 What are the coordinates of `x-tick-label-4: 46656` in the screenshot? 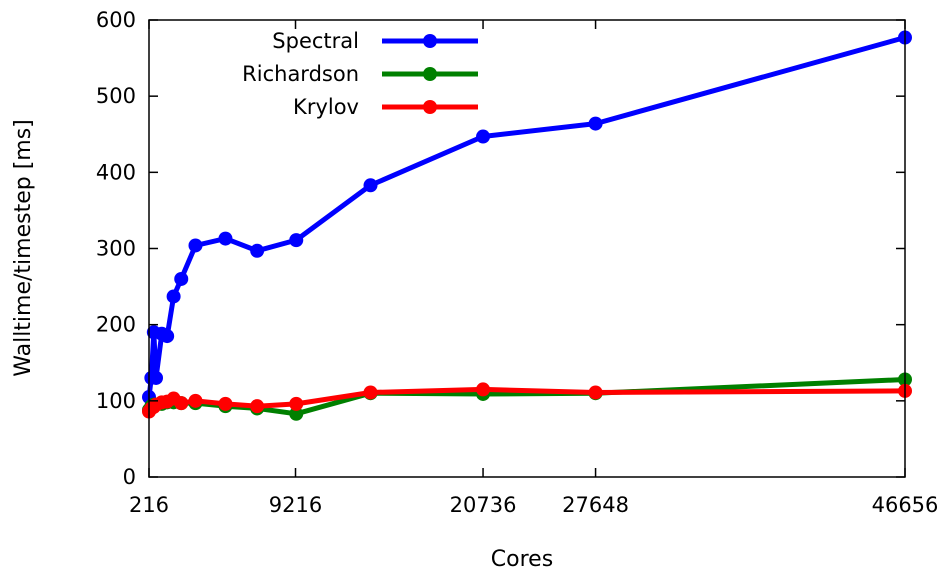 It's located at (905, 505).